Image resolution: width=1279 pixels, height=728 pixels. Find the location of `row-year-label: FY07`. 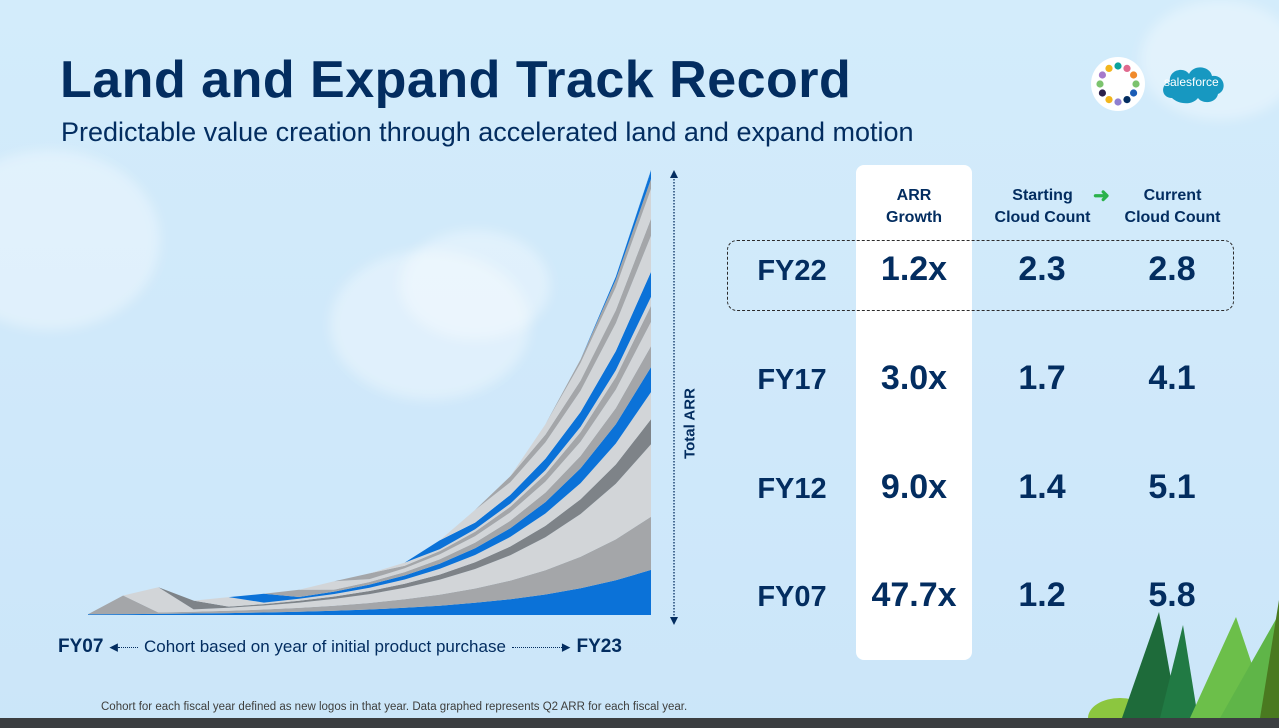

row-year-label: FY07 is located at coordinates (792, 597).